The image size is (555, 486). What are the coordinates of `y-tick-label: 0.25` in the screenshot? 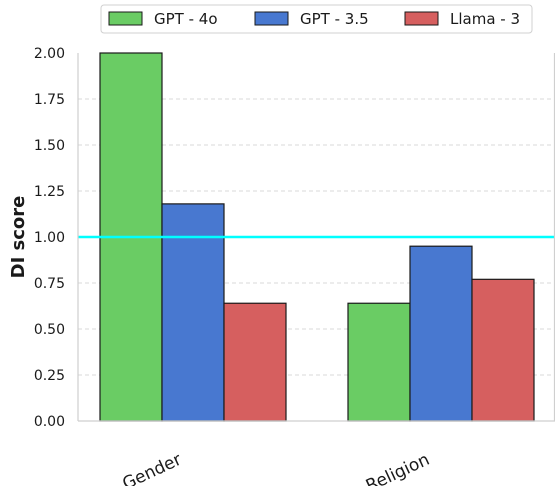 It's located at (49, 376).